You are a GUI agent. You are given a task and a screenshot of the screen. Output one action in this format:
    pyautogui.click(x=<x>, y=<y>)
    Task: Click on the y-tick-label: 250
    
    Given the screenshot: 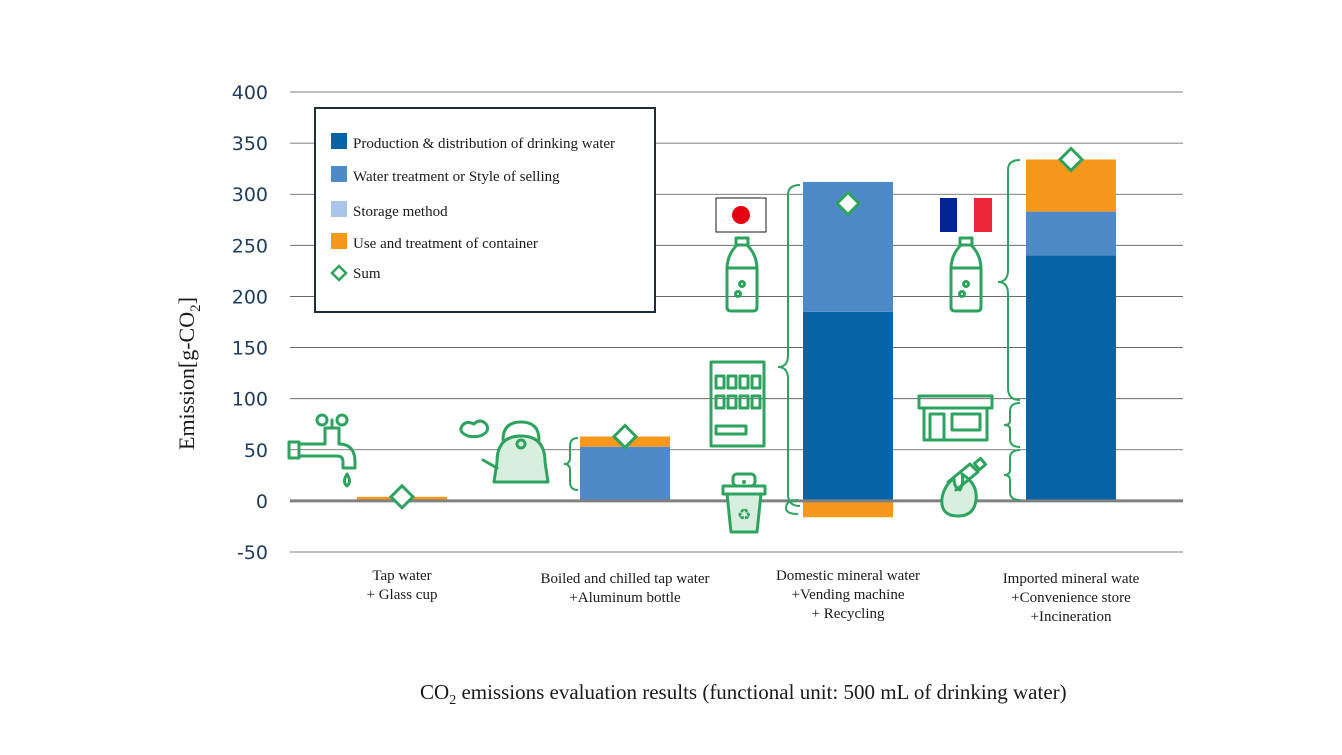 What is the action you would take?
    pyautogui.click(x=250, y=246)
    